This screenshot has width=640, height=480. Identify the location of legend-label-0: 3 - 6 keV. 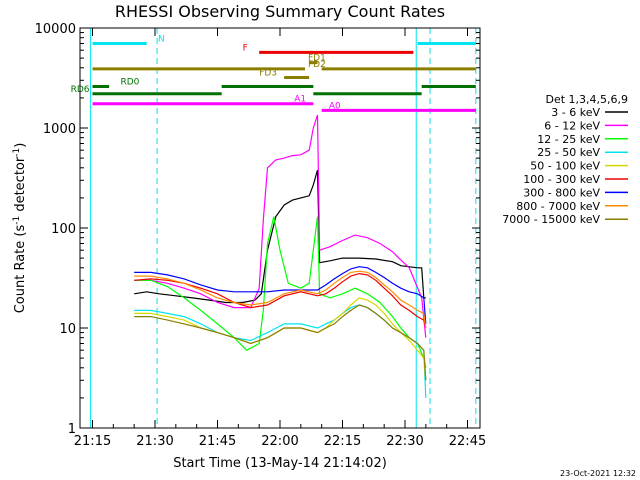
(575, 112).